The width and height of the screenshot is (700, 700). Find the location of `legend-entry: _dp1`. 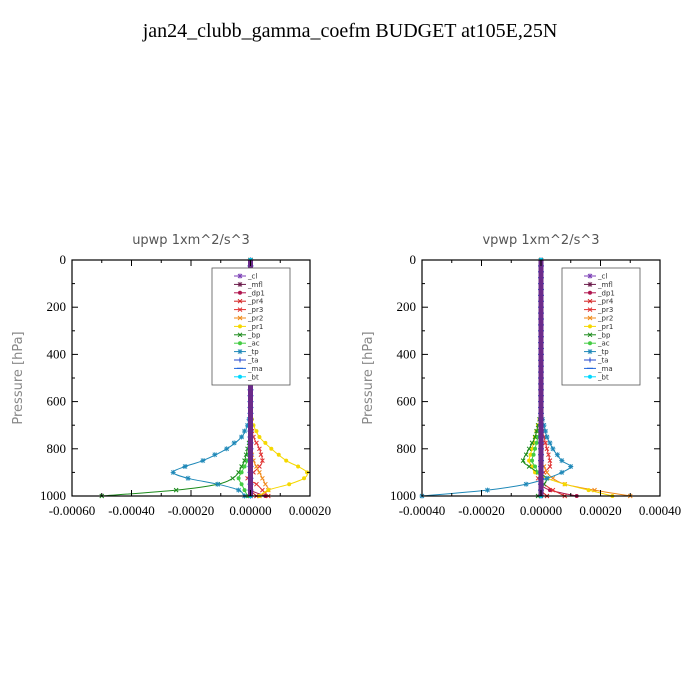

legend-entry: _dp1 is located at coordinates (606, 293).